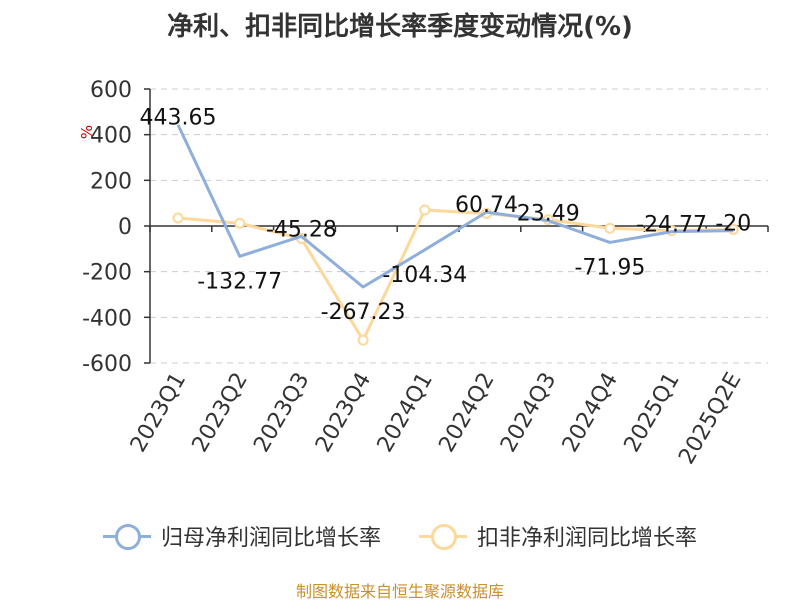 This screenshot has width=800, height=602. I want to click on legend-item-net-profit: 归母净利润同比增长率, so click(241, 536).